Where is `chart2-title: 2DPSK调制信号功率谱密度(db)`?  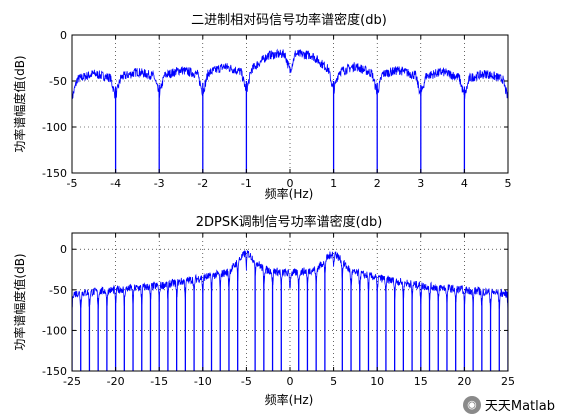 chart2-title: 2DPSK调制信号功率谱密度(db) is located at coordinates (289, 222).